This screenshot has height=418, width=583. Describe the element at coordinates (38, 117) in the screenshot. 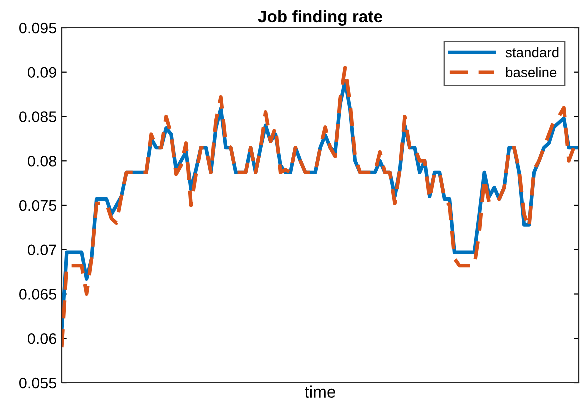

I see `y-tick-label: 0.085` at that location.